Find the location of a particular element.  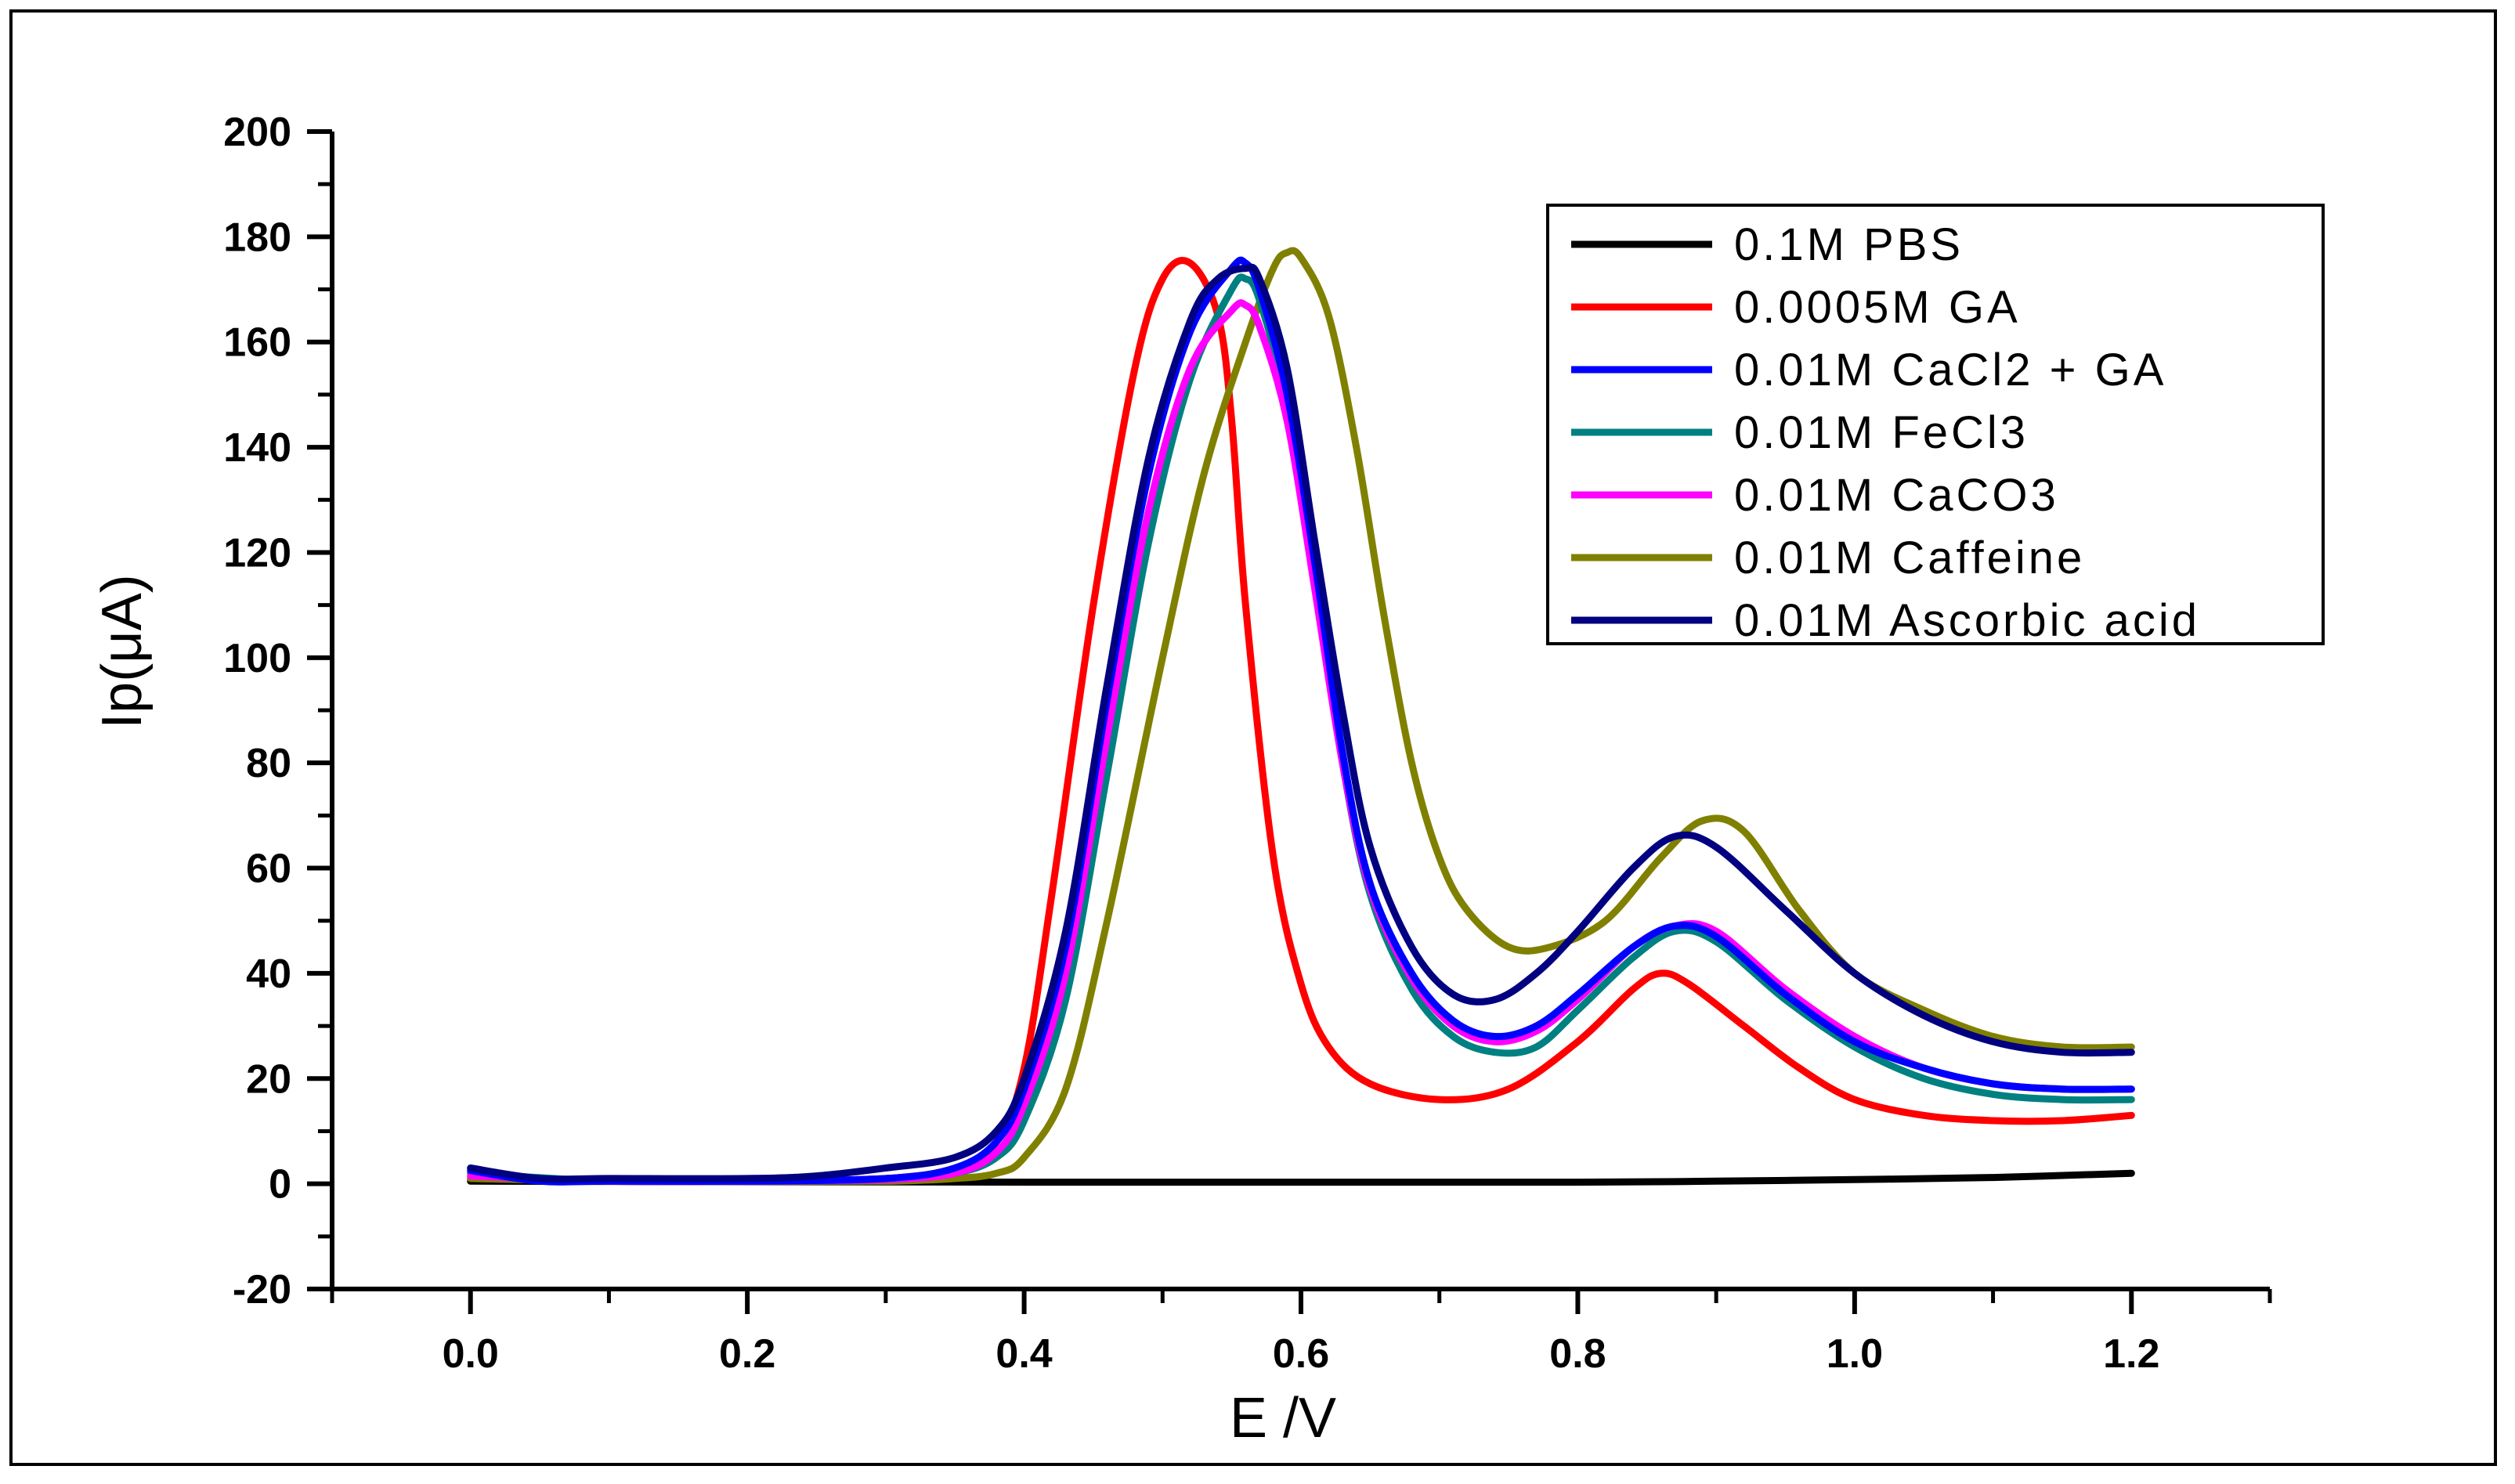

x-tick-label: 0.6 is located at coordinates (1301, 1354).